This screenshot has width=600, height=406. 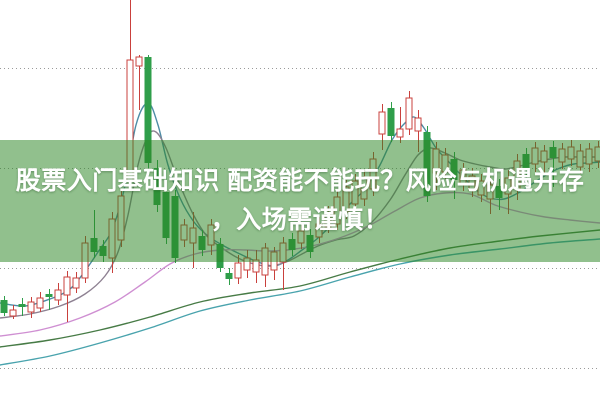 What do you see at coordinates (300, 181) in the screenshot?
I see `headline-line1: 股票入门基础知识 配资能不能玩？风险与机遇并存` at bounding box center [300, 181].